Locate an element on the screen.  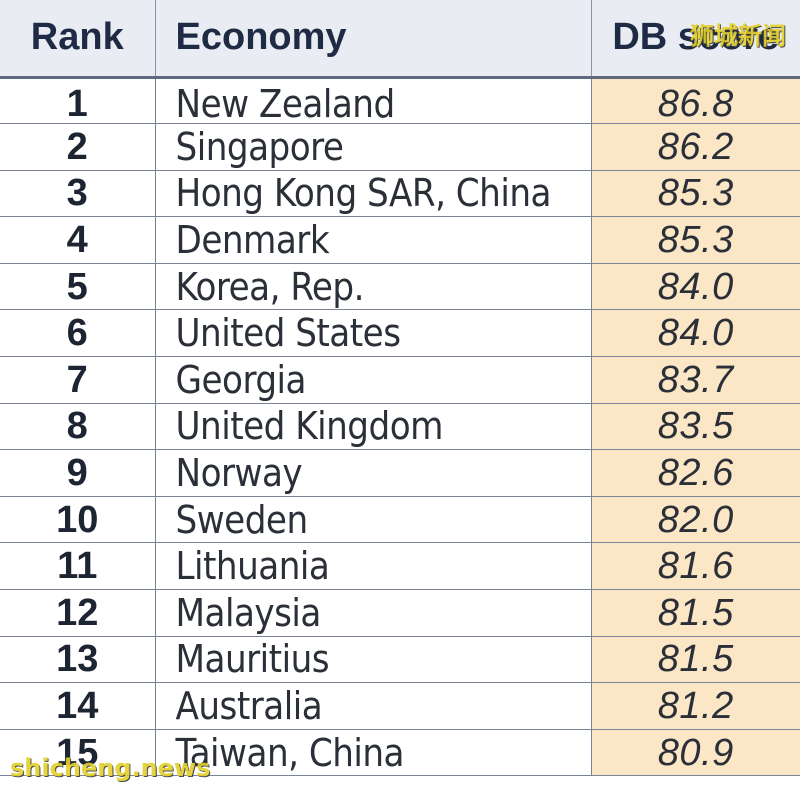
rank-cell: 15 is located at coordinates (78, 753).